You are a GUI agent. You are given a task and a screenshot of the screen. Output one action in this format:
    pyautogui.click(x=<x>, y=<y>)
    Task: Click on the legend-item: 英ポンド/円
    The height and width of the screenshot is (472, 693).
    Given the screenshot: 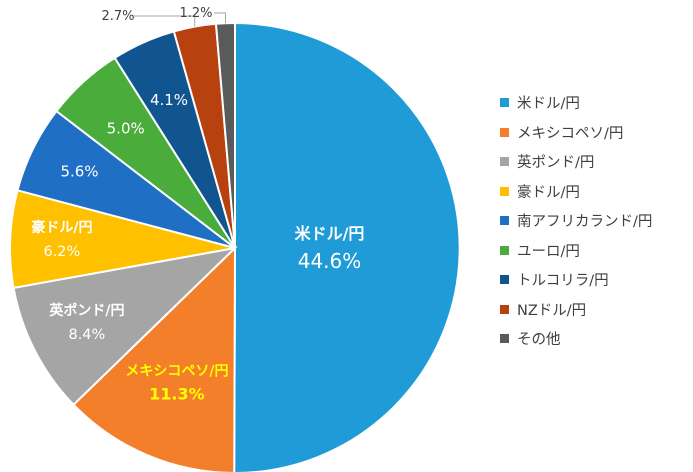 What is the action you would take?
    pyautogui.click(x=595, y=162)
    